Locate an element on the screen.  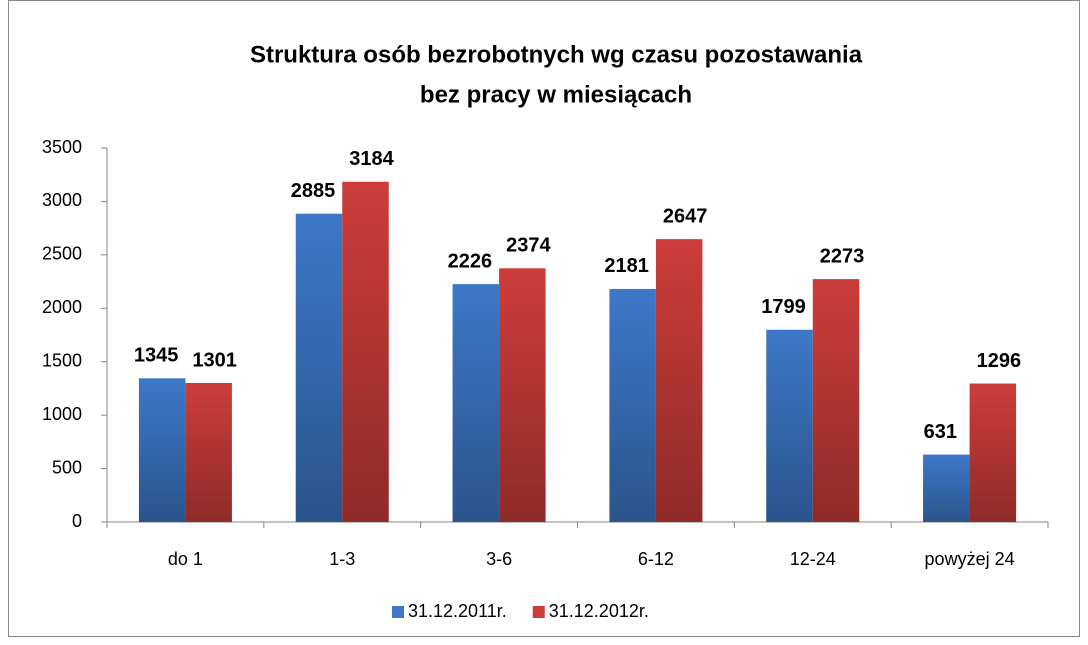
data-label: 1301 is located at coordinates (214, 360).